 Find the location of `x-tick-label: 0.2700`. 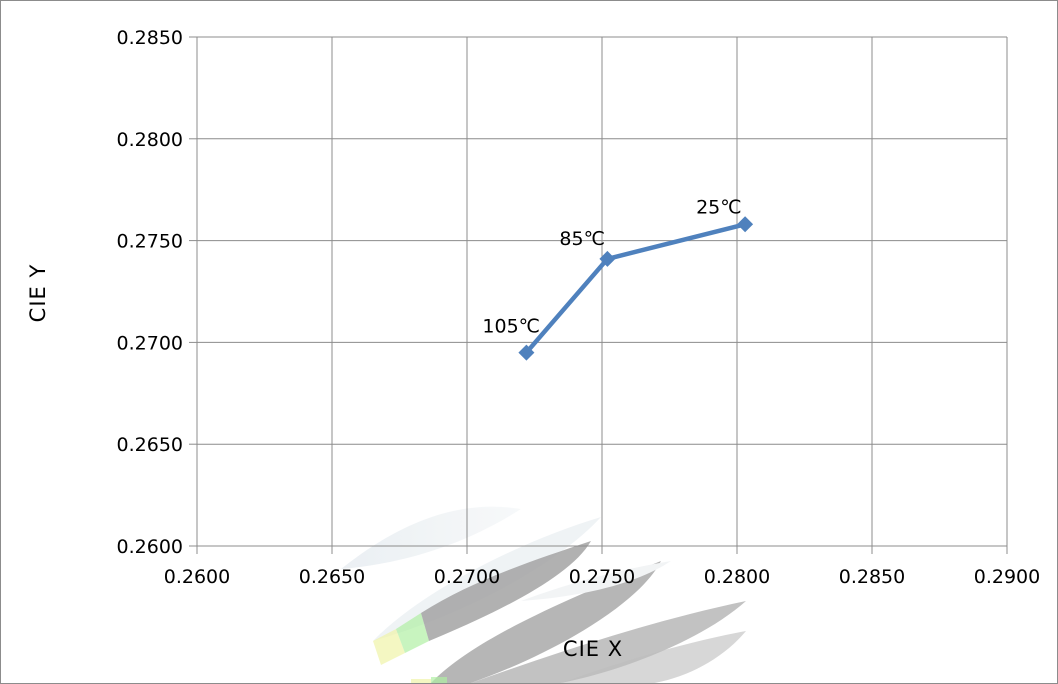

x-tick-label: 0.2700 is located at coordinates (467, 577).